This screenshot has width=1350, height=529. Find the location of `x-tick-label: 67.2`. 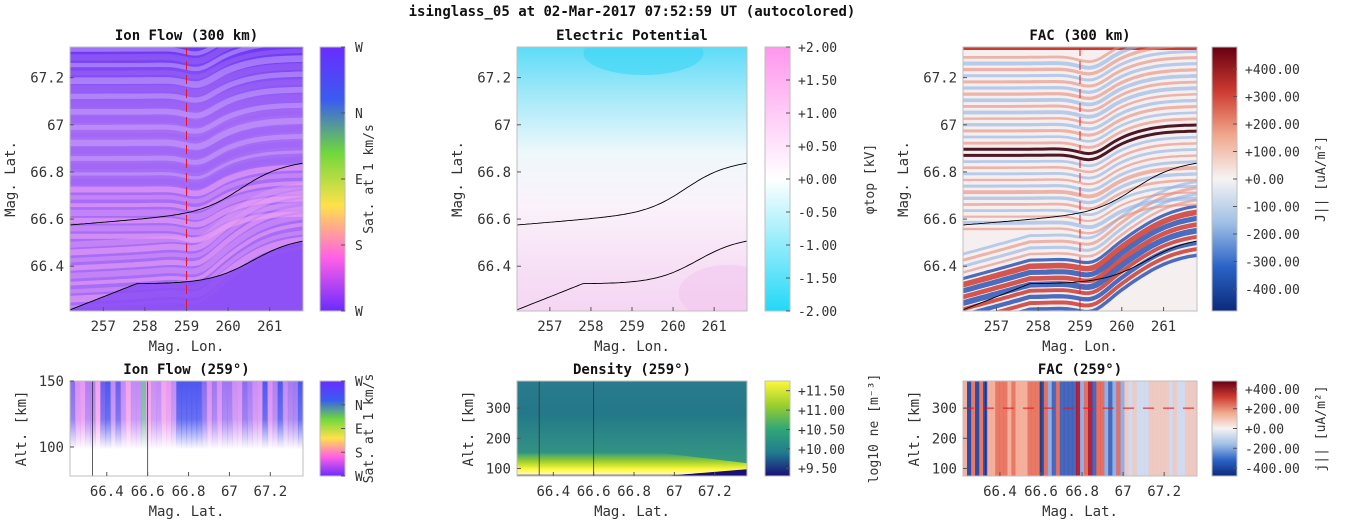

x-tick-label: 67.2 is located at coordinates (1164, 492).